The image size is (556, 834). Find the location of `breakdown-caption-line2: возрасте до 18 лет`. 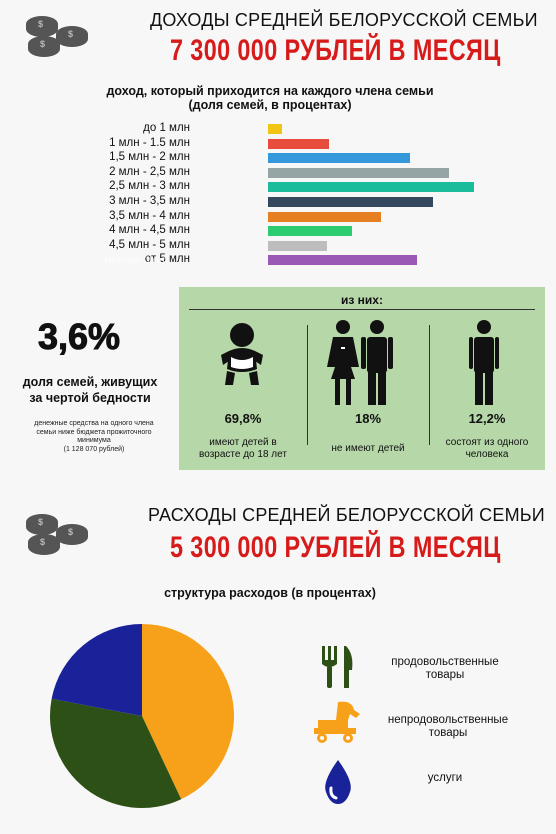

breakdown-caption-line2: возрасте до 18 лет is located at coordinates (243, 454).